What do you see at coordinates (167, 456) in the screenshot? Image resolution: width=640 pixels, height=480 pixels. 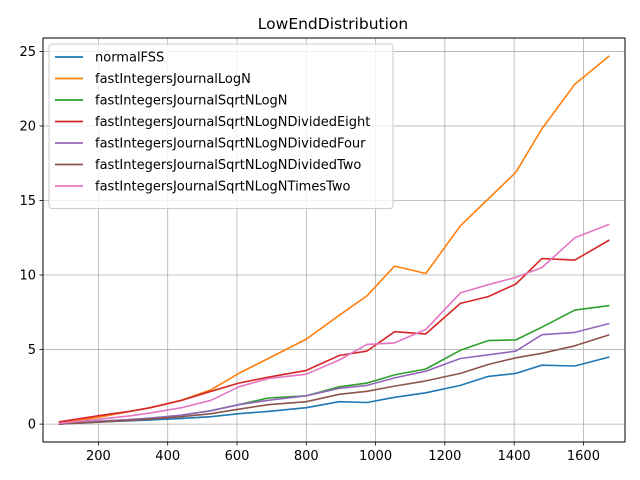 I see `x-tick-label: 400` at bounding box center [167, 456].